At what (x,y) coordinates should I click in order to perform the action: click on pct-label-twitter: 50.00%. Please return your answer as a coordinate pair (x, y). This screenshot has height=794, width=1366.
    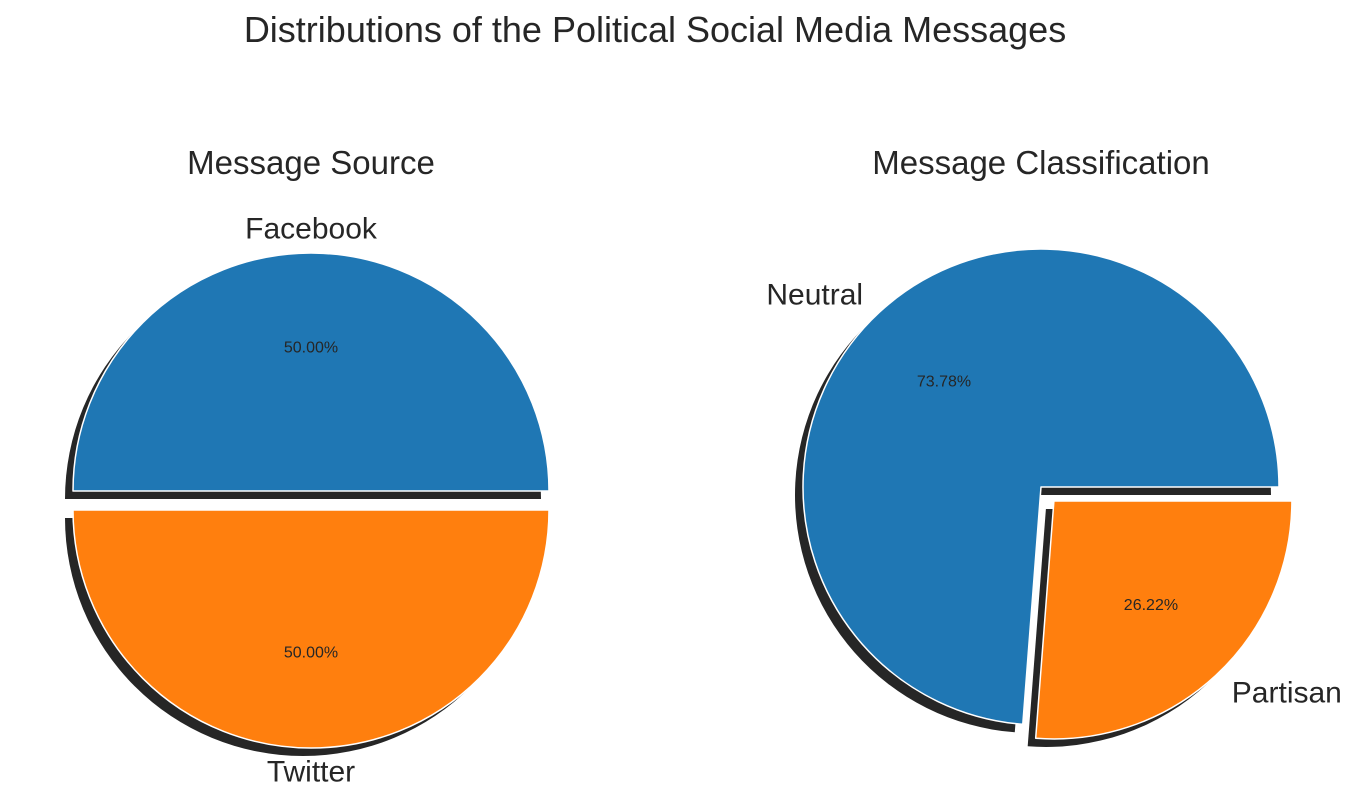
    Looking at the image, I should click on (311, 652).